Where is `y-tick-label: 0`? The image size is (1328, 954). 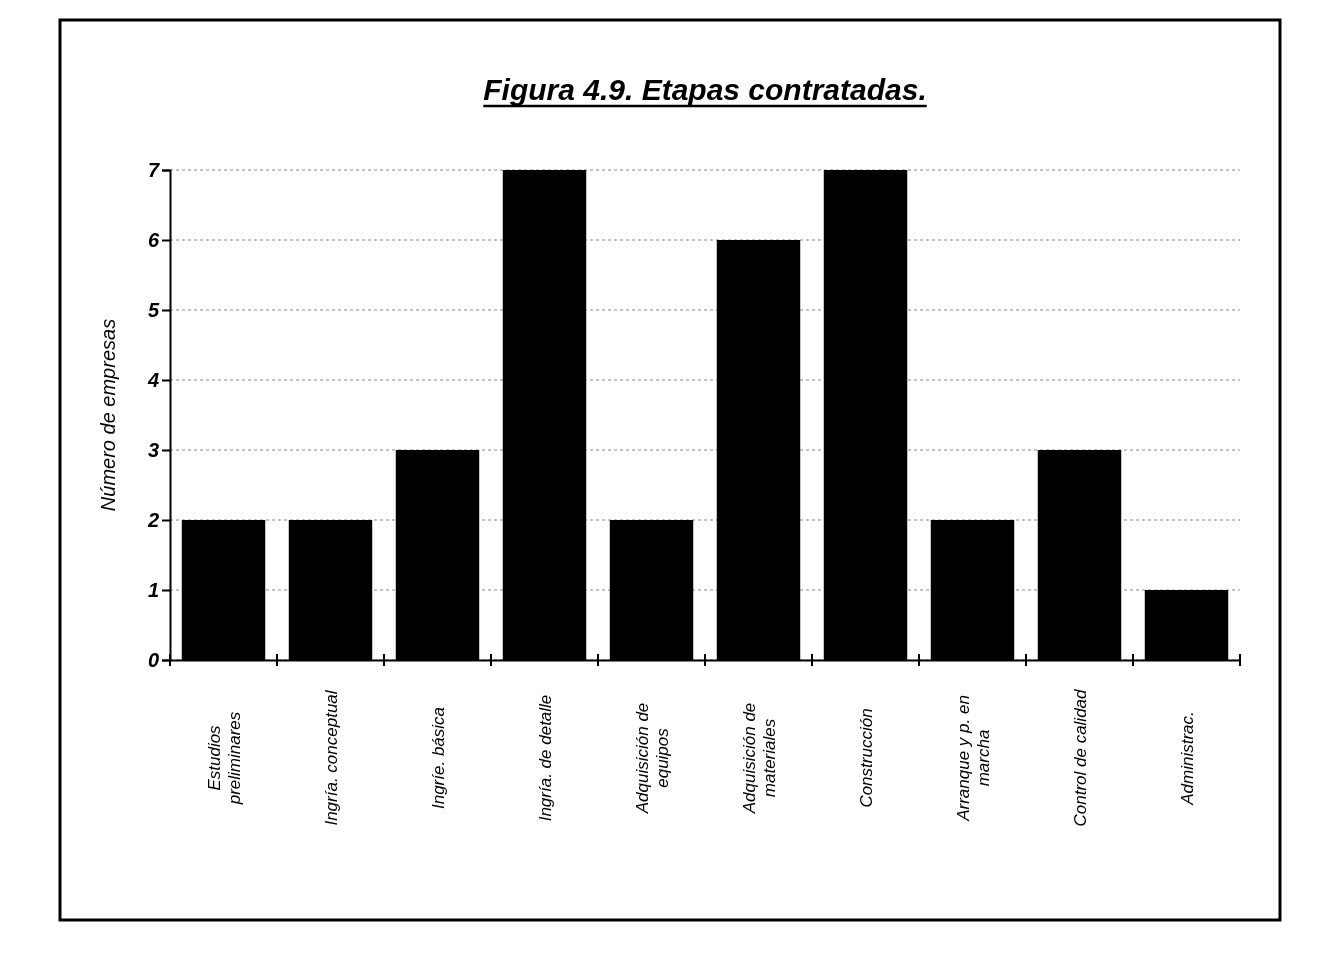 y-tick-label: 0 is located at coordinates (153, 659).